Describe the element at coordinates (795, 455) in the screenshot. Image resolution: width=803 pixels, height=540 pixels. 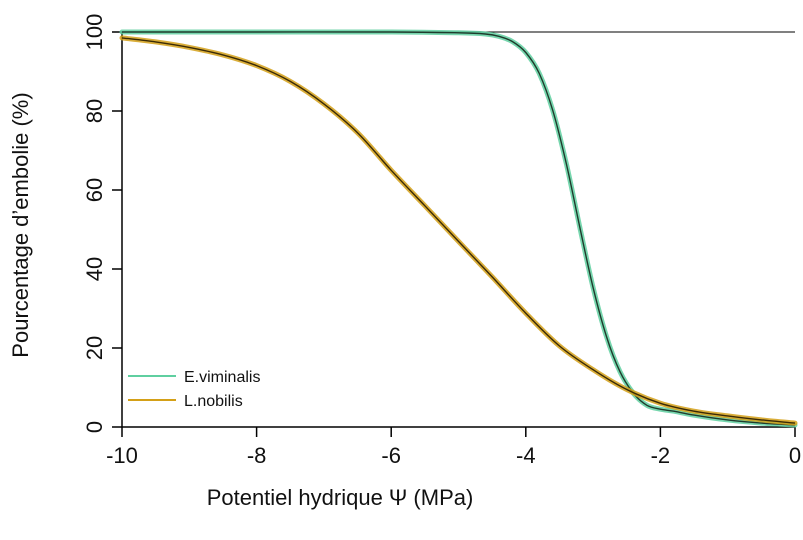
I see `x-tick-label: 0` at that location.